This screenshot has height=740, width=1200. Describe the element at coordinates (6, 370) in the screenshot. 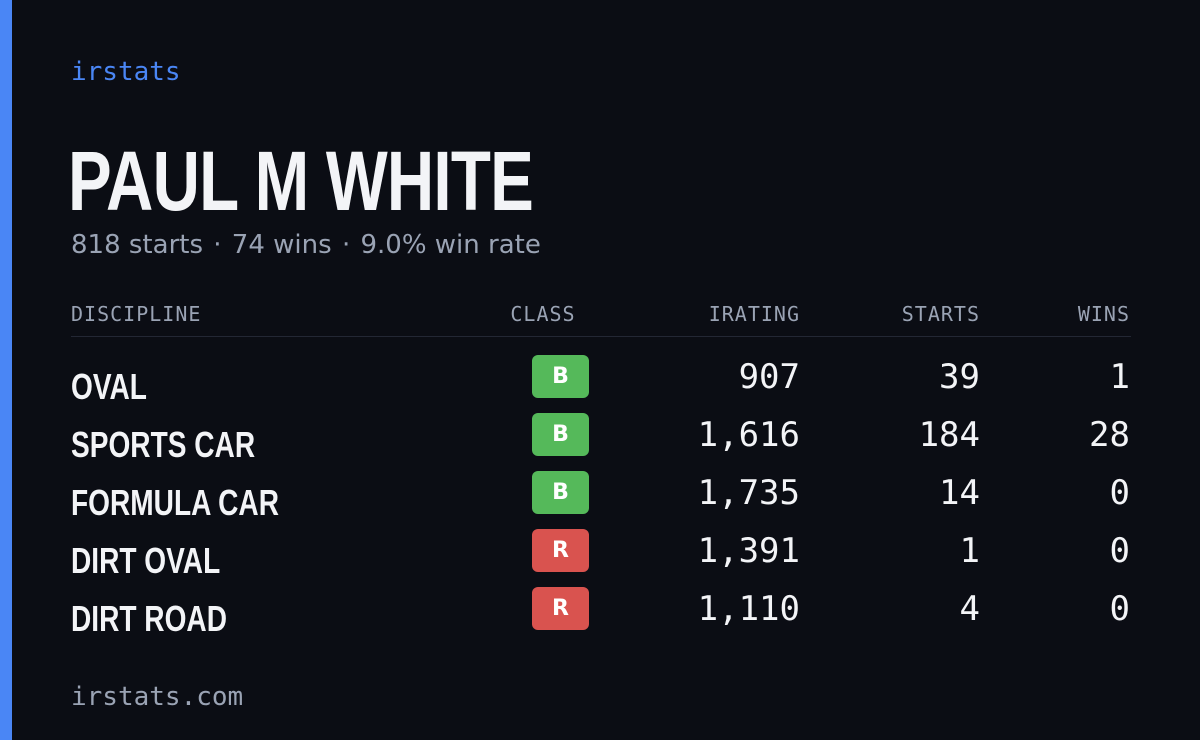

I see `accent-bar` at that location.